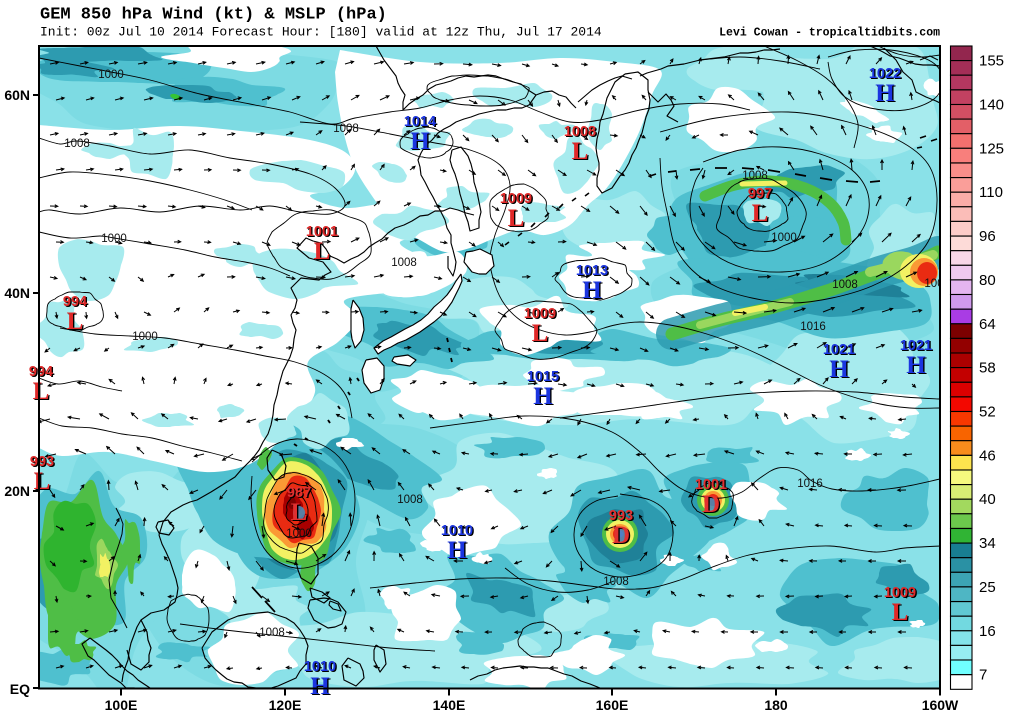  I want to click on svg-text:GEM 850 hPa Wind (kt) & MSLP (: GEM 850 hPa Wind (kt) & MSLP (hPa), so click(213, 15).